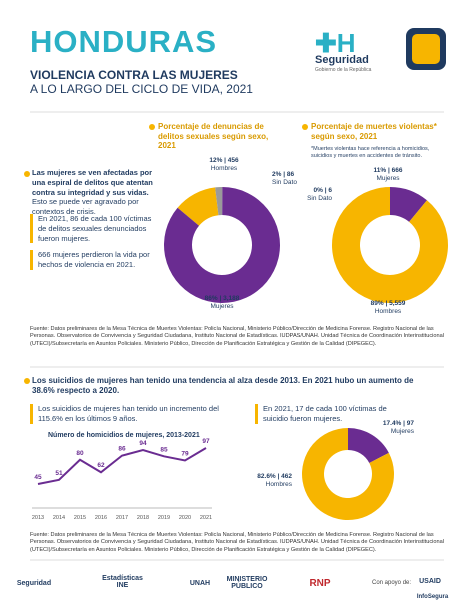  Describe the element at coordinates (283, 174) in the screenshot. I see `value-label: 2% | 86` at that location.